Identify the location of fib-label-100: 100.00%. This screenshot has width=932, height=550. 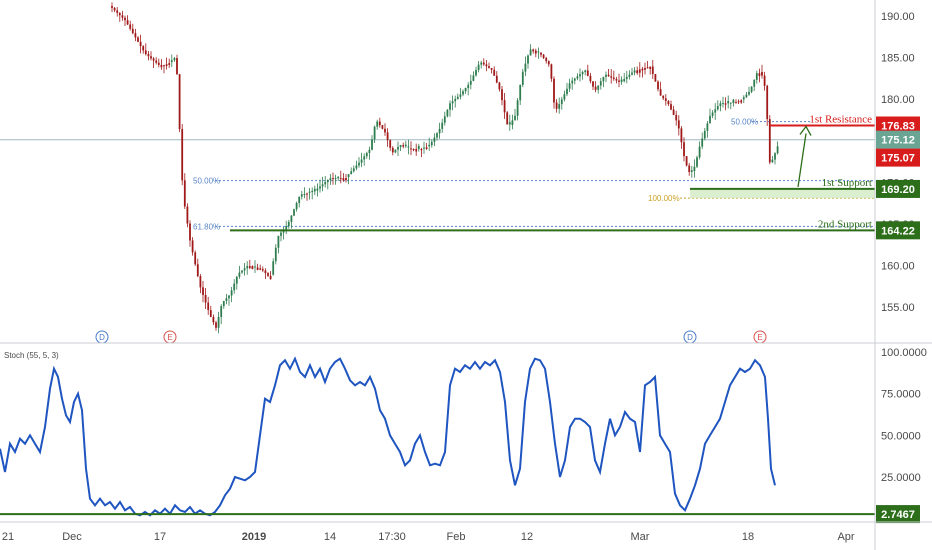
(664, 198).